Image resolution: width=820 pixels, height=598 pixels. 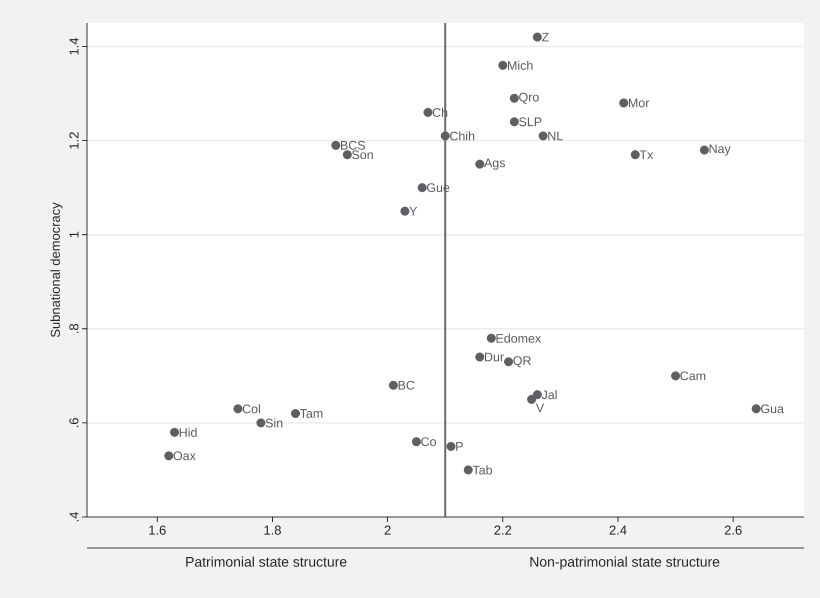 I want to click on y-tick-label: .6, so click(x=73, y=423).